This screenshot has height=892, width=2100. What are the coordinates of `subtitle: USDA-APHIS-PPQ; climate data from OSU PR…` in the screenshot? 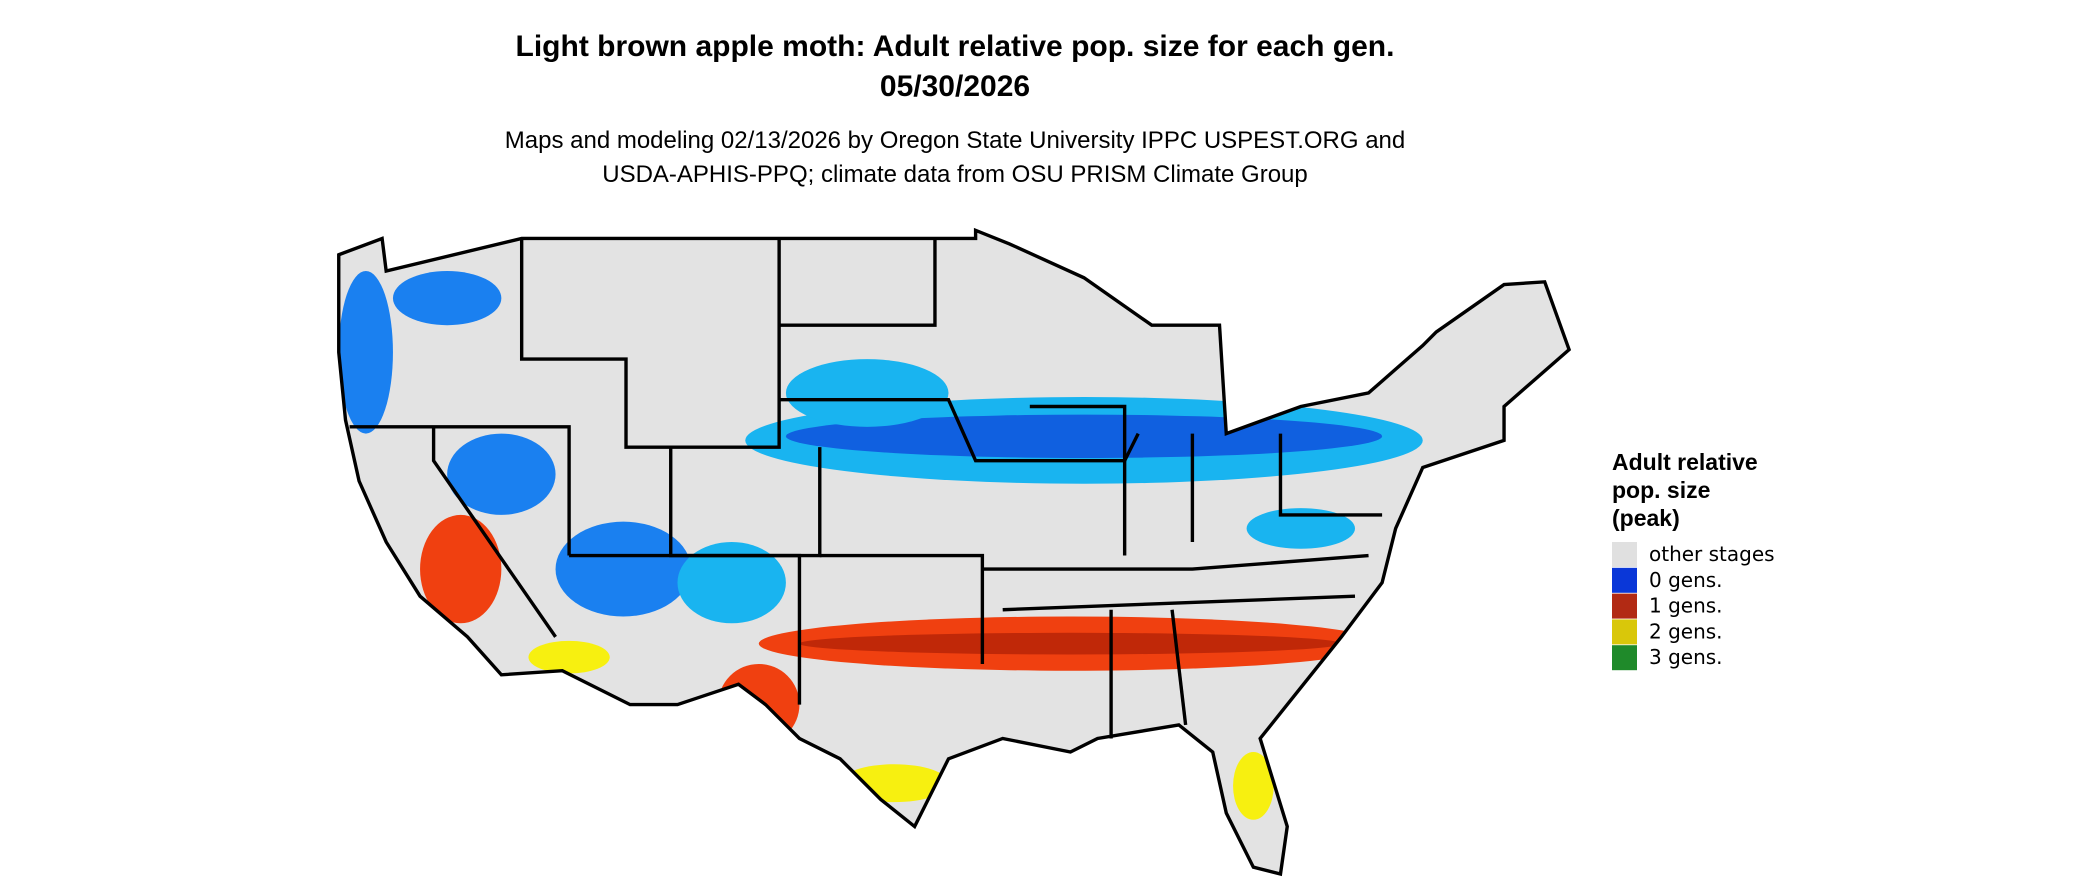 It's located at (955, 174).